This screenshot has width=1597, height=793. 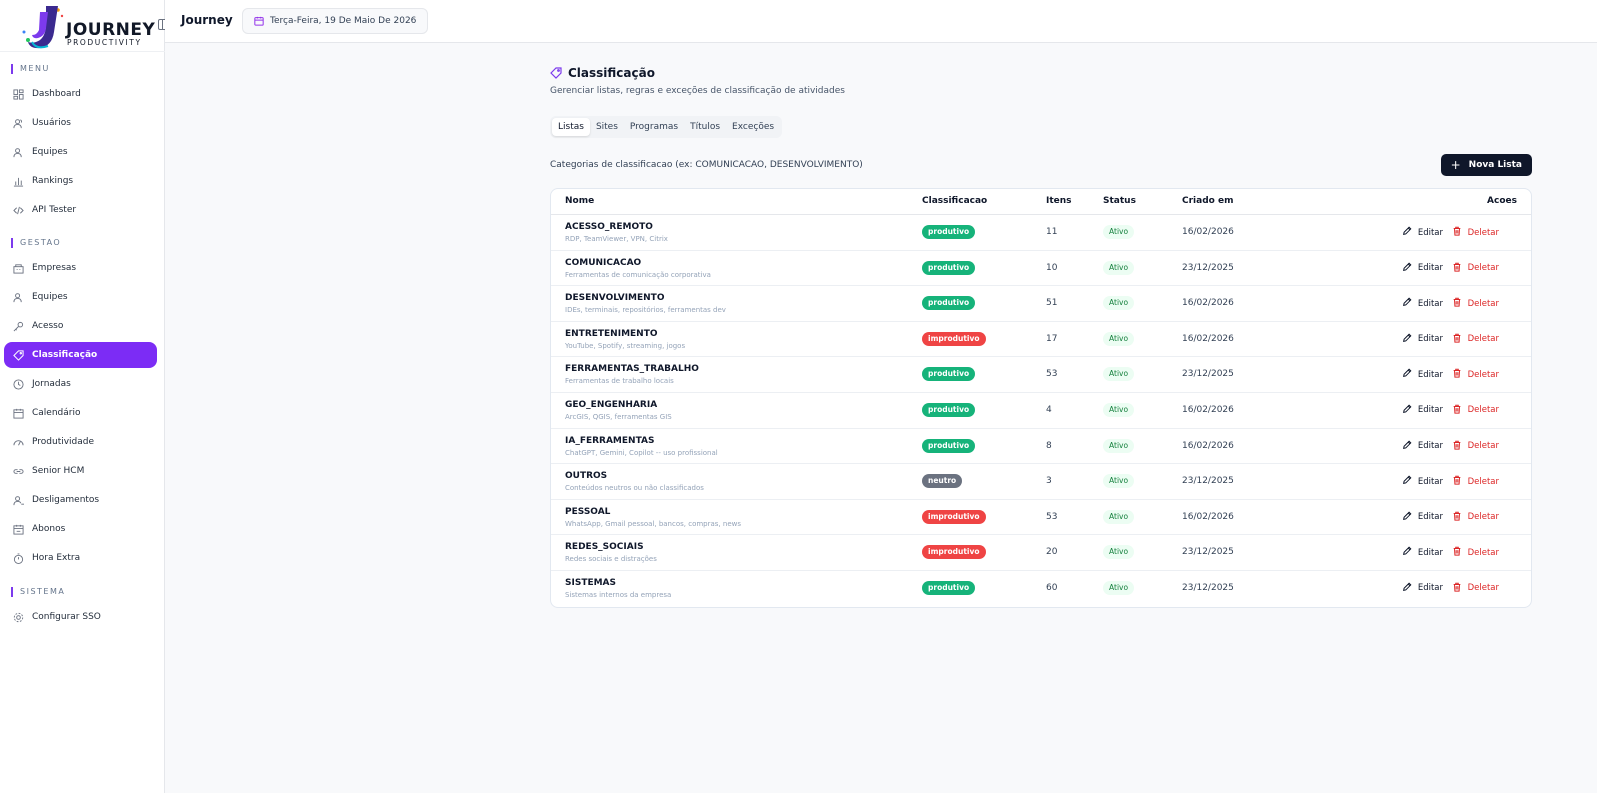 What do you see at coordinates (80, 413) in the screenshot?
I see `sidebar-item-calendario: Calendário` at bounding box center [80, 413].